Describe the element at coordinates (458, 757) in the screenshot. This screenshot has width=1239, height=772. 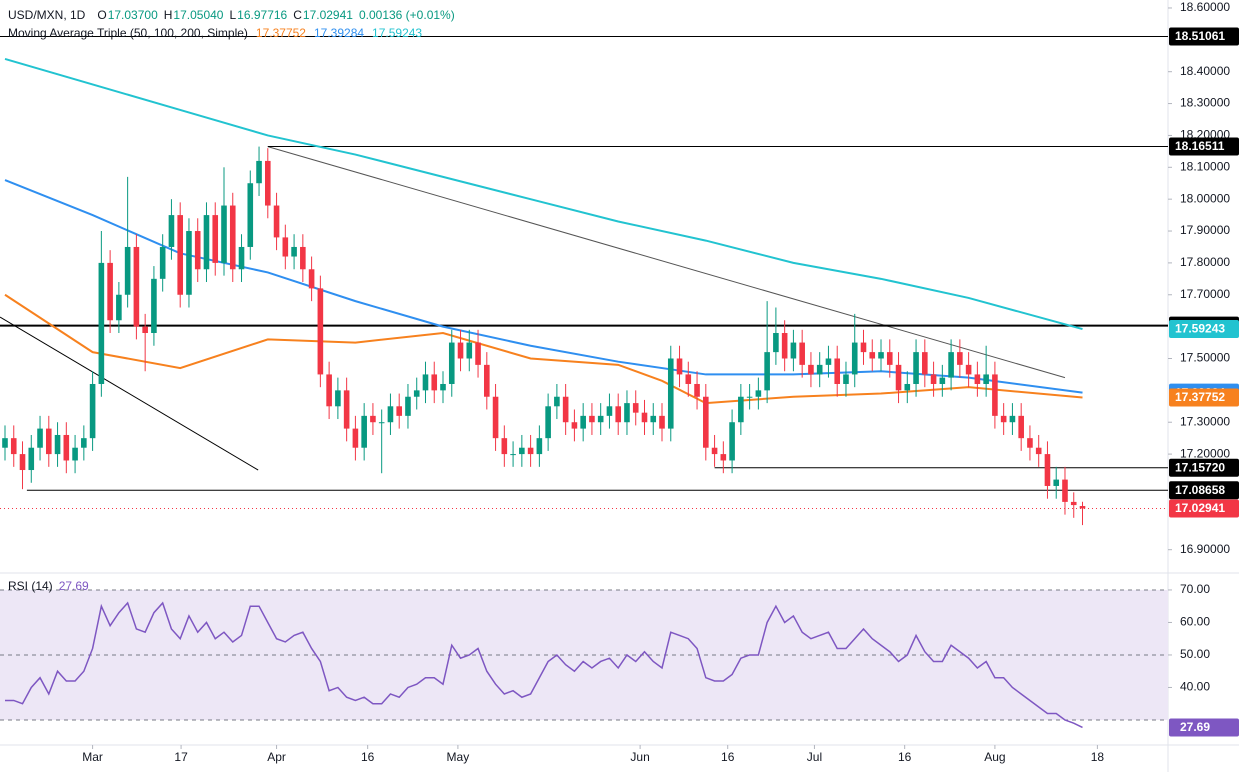
I see `x-tick-label: May` at that location.